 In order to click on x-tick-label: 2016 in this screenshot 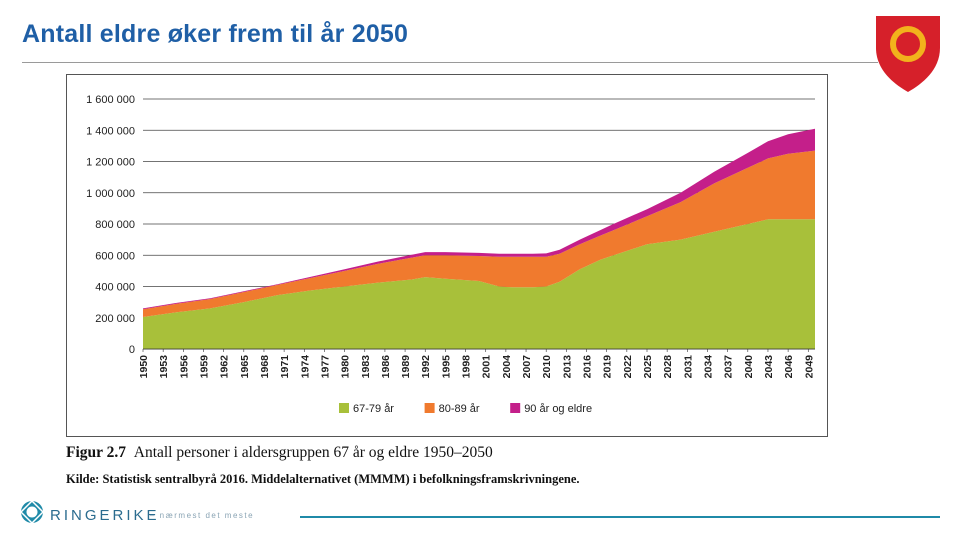, I will do `click(588, 367)`.